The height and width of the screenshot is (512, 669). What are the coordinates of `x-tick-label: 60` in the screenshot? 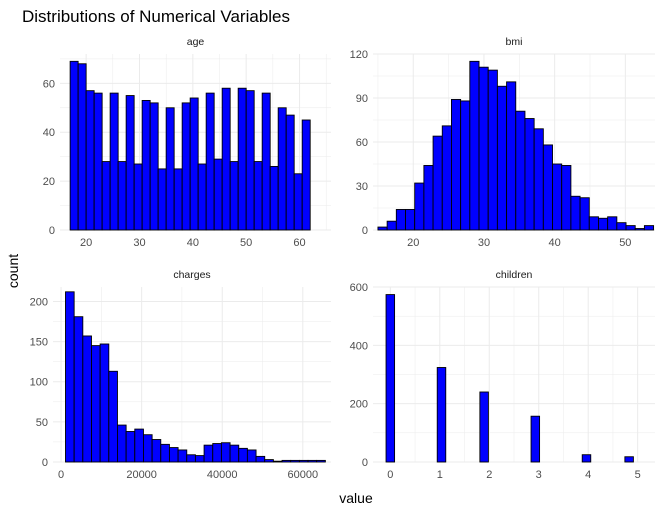 It's located at (299, 243).